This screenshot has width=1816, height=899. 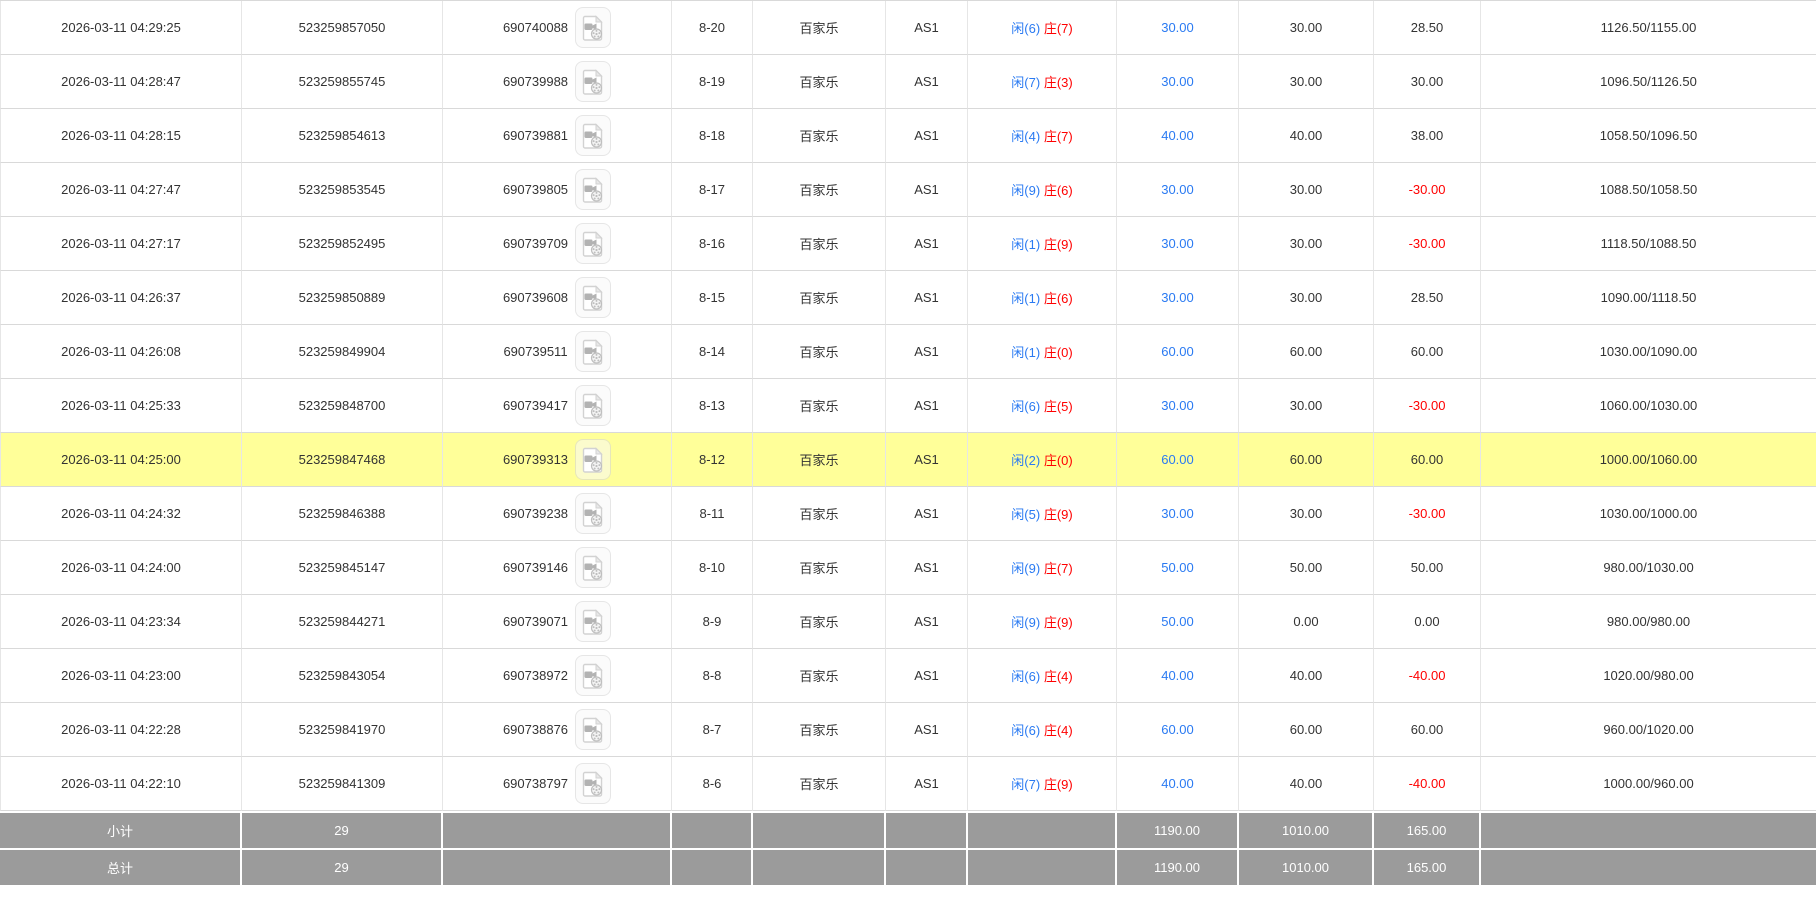 What do you see at coordinates (1648, 28) in the screenshot?
I see `balance: 1126.50/1155.00` at bounding box center [1648, 28].